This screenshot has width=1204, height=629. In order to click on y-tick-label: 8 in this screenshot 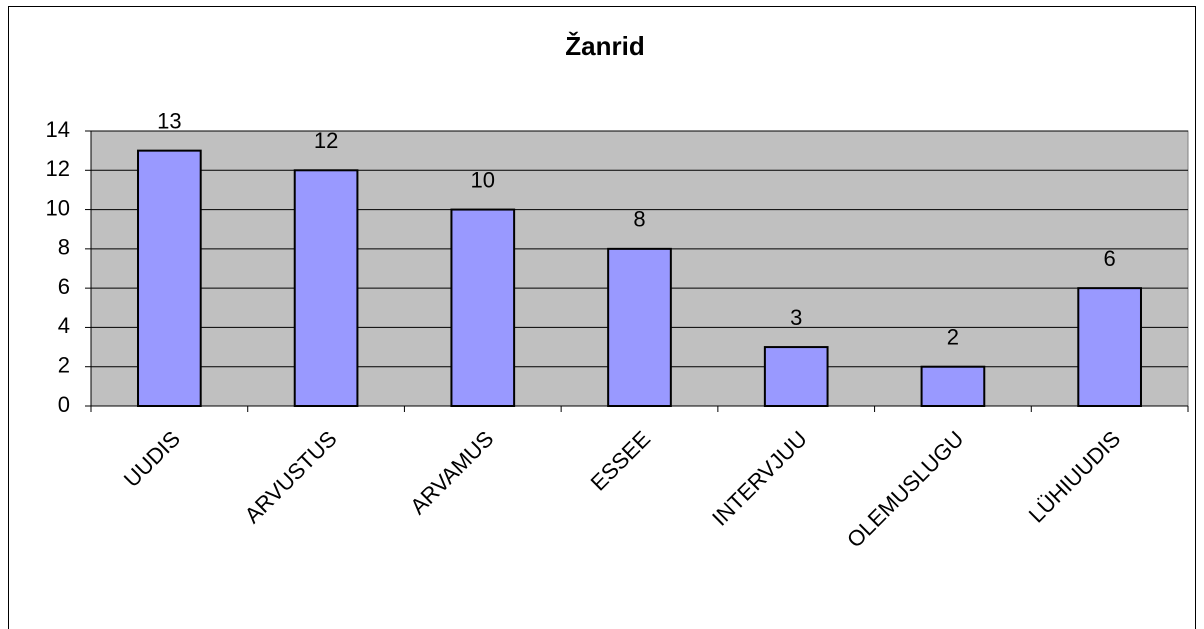, I will do `click(64, 247)`.